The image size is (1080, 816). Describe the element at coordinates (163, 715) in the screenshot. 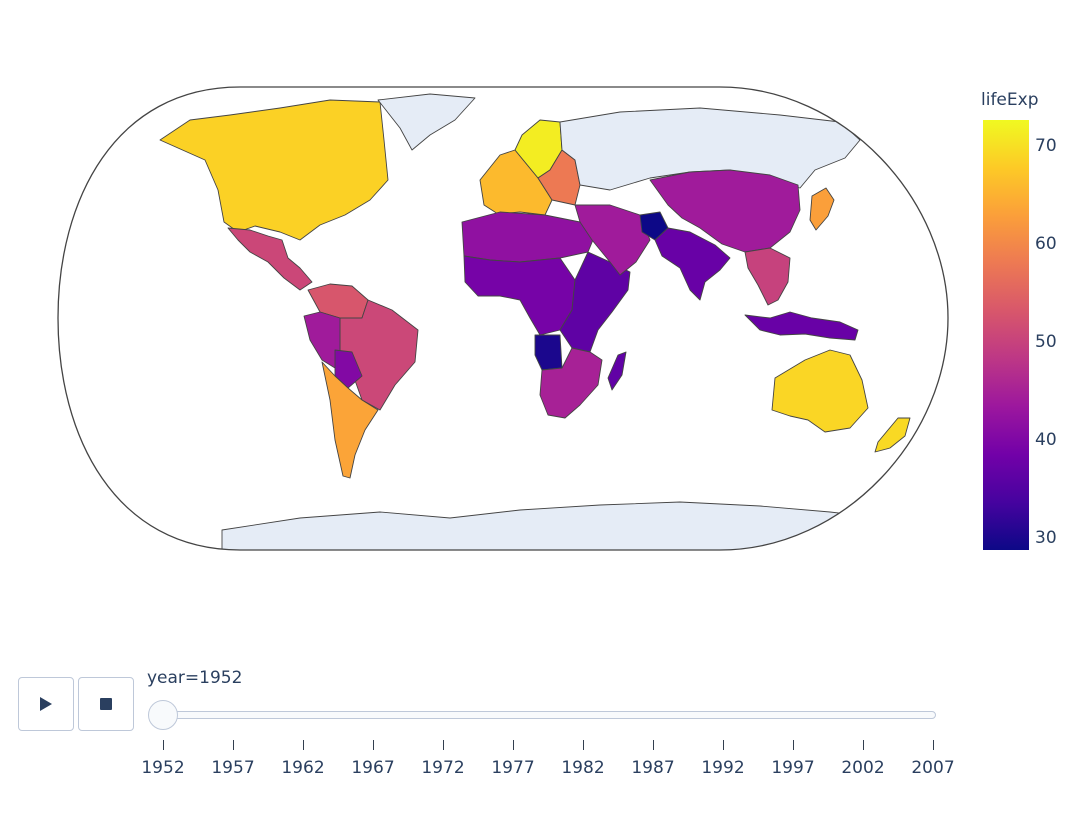

I see `year-slider-handle` at that location.